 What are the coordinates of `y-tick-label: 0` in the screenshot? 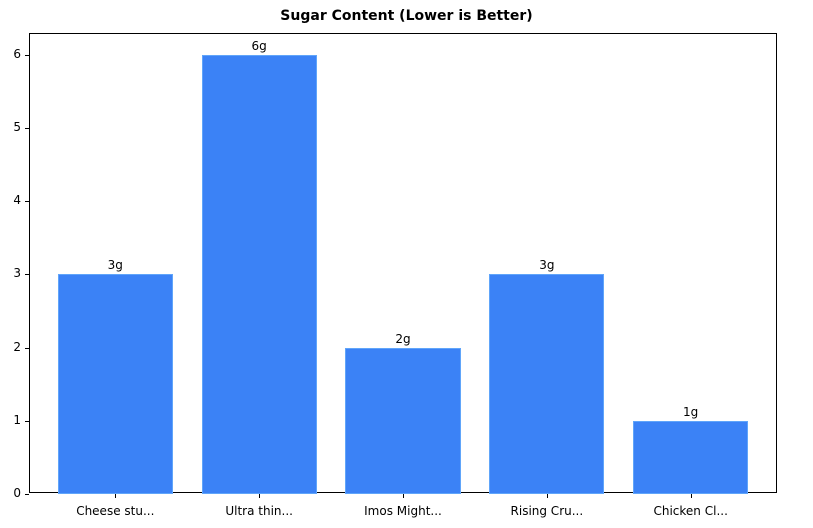 It's located at (17, 493).